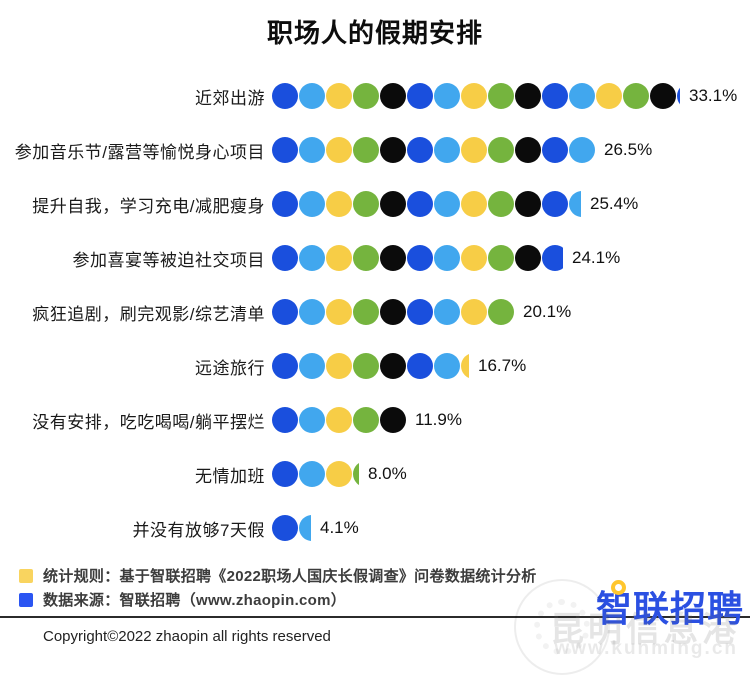  I want to click on chart-row: 参加喜宴等被迫社交项目 24.1%, so click(375, 258).